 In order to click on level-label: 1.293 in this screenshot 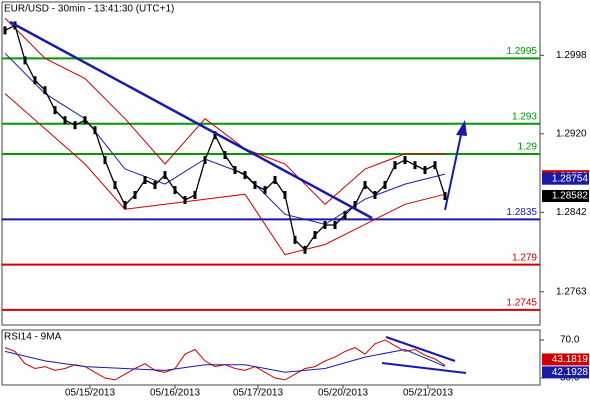, I will do `click(524, 116)`.